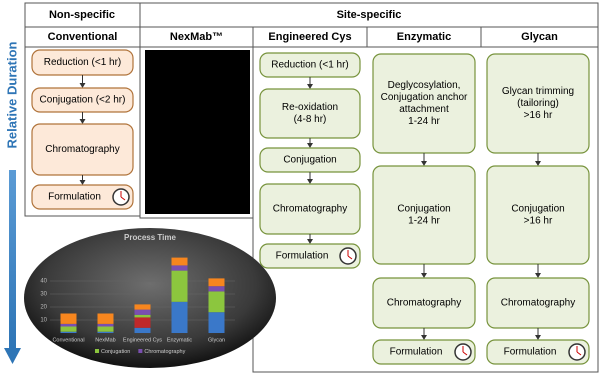 The image size is (603, 380). I want to click on redacted-image, so click(197, 132).